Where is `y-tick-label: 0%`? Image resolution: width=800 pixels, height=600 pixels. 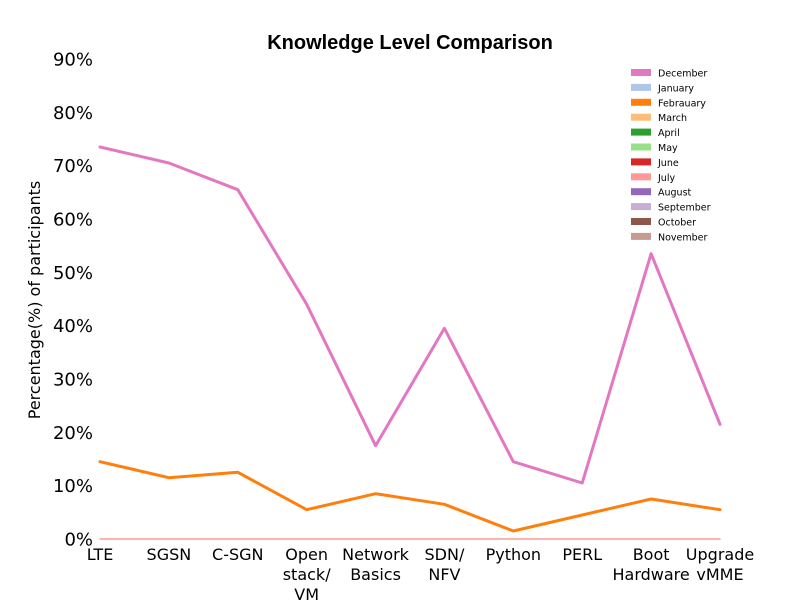
y-tick-label: 0% is located at coordinates (78, 540).